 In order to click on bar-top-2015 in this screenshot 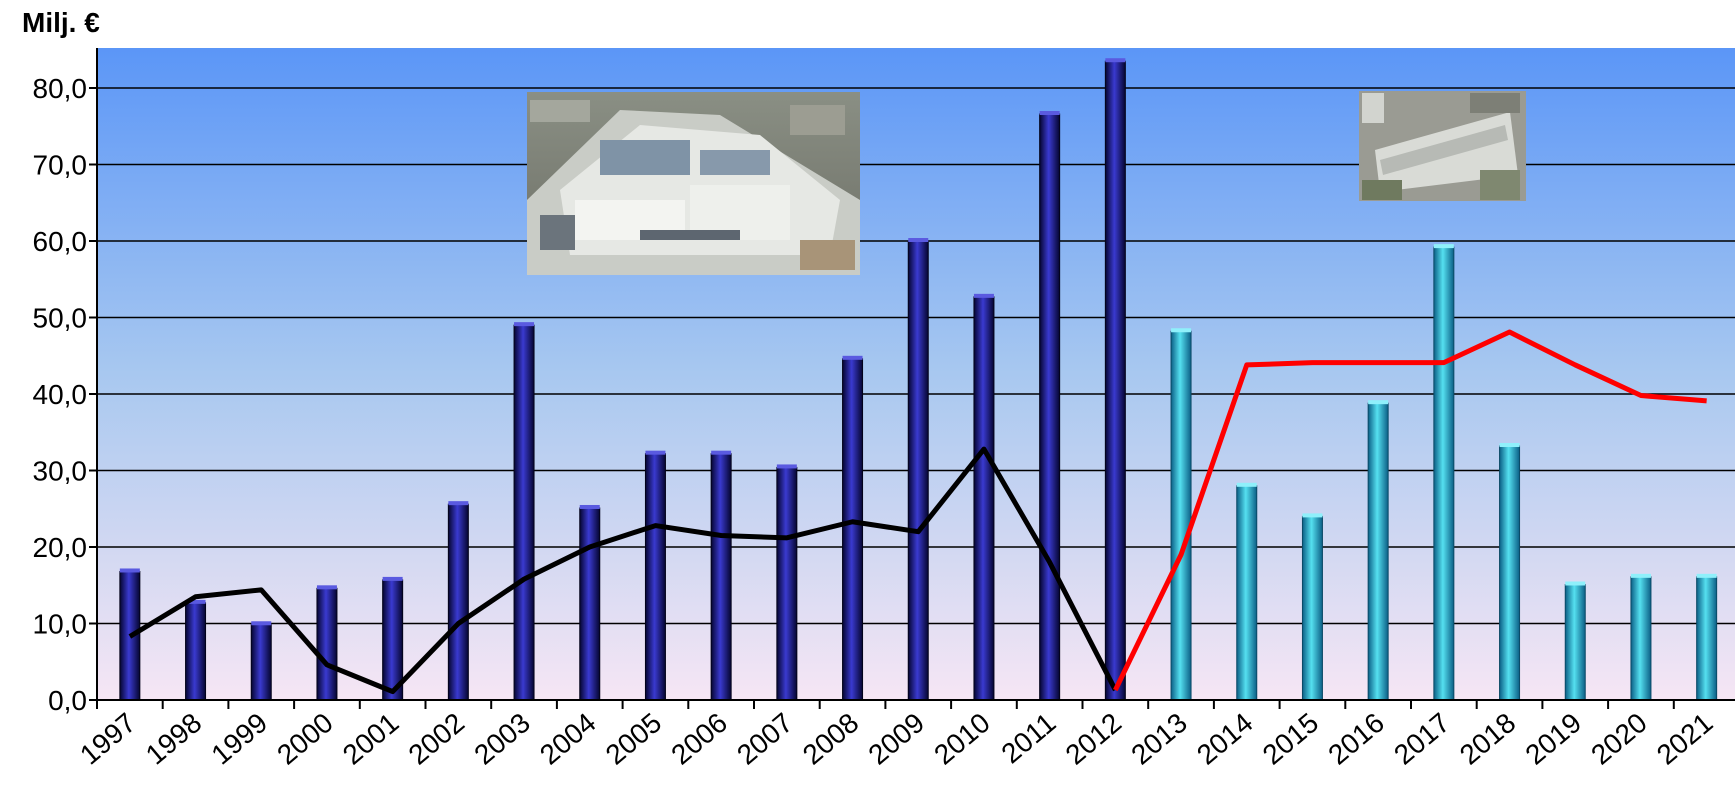, I will do `click(1312, 515)`.